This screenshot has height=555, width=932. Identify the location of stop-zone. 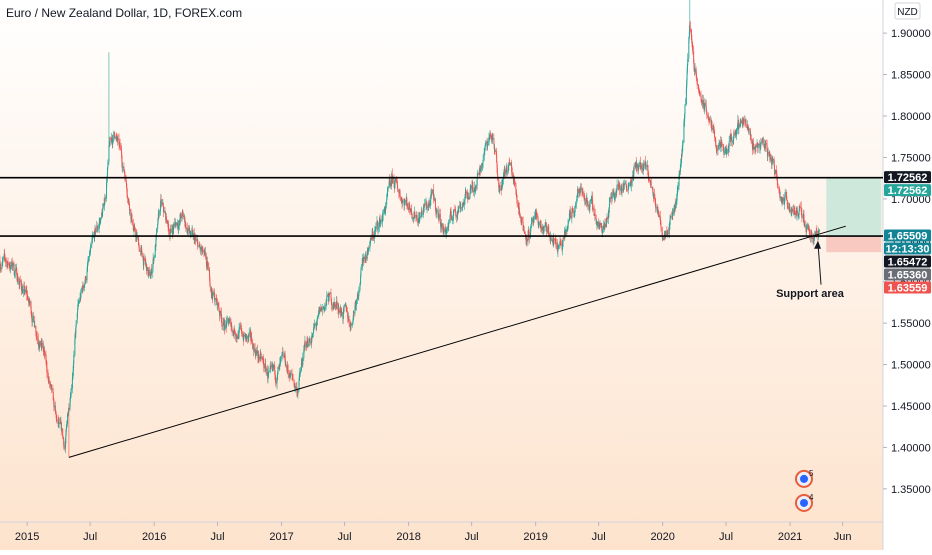
(853, 244).